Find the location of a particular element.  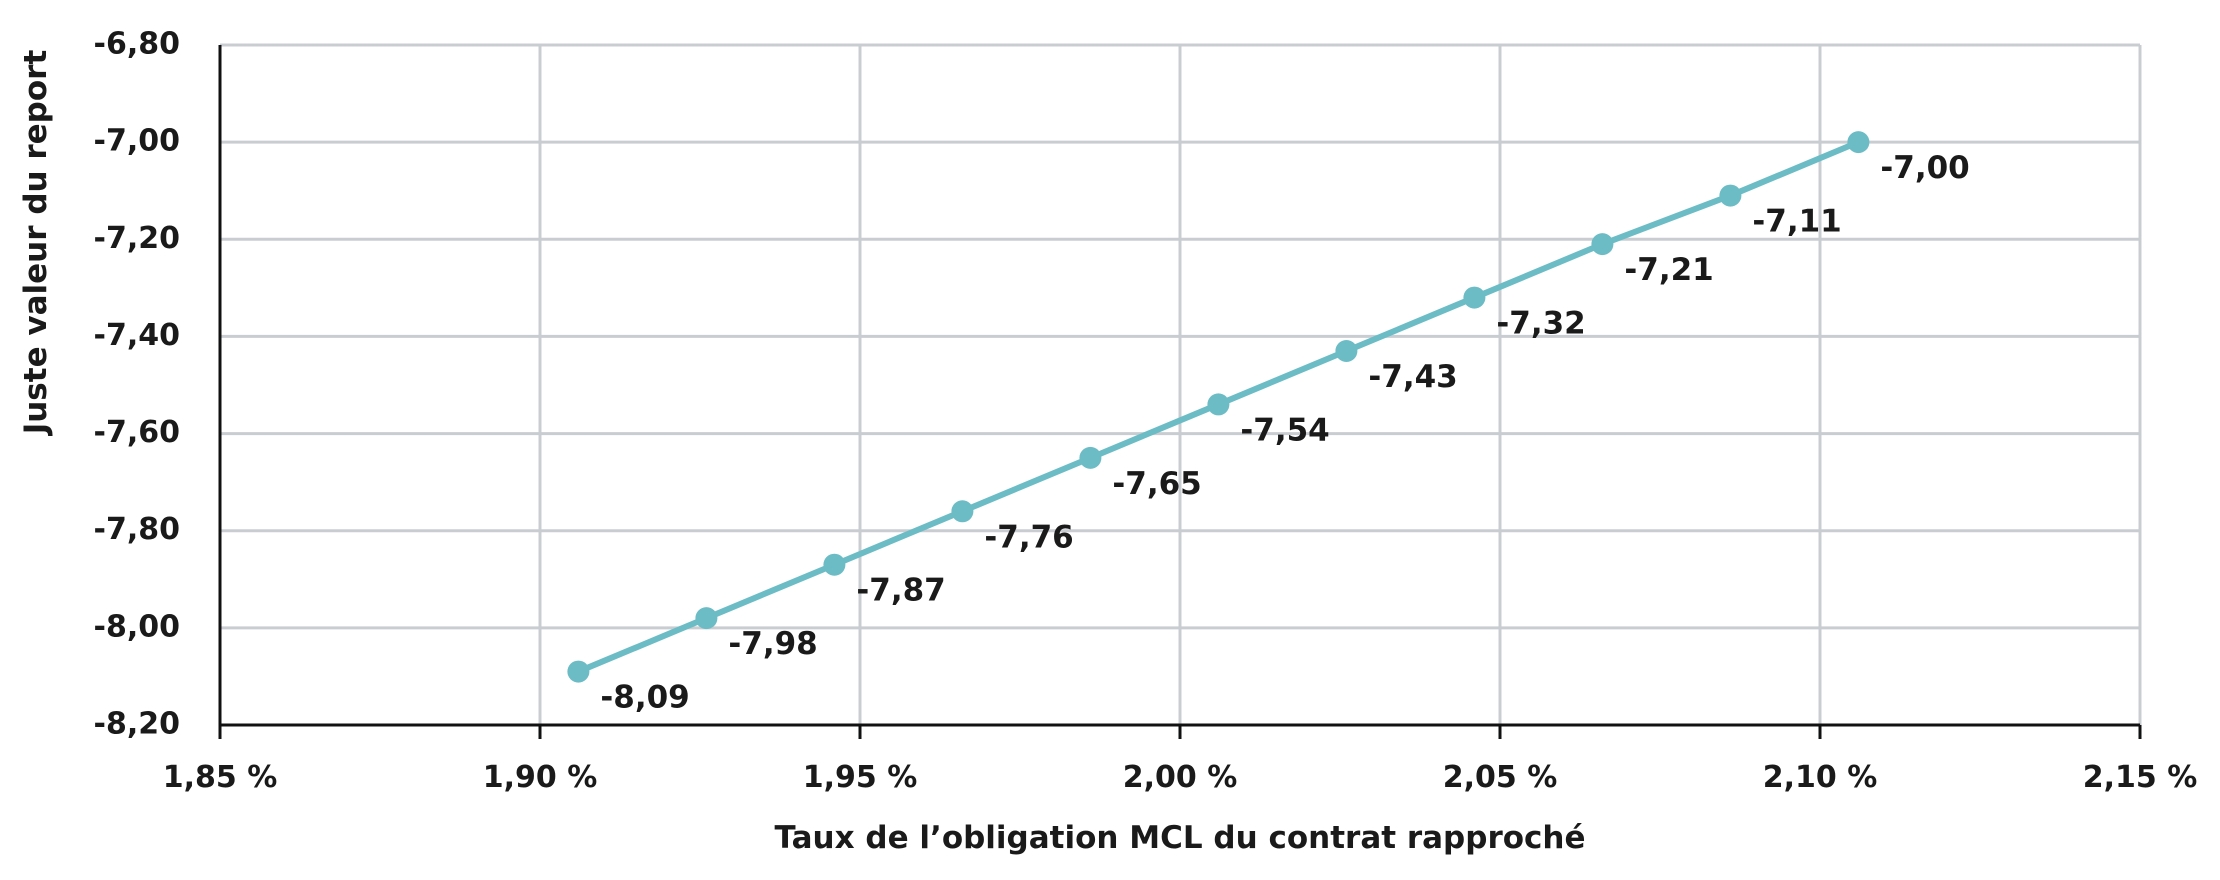

y-axis-title: Juste valeur du report is located at coordinates (36, 243).